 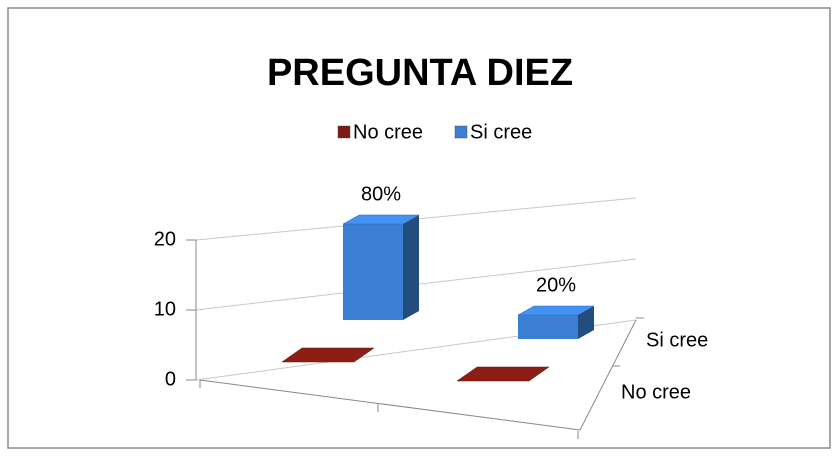 I want to click on chart-title: PREGUNTA DIEZ, so click(x=420, y=73).